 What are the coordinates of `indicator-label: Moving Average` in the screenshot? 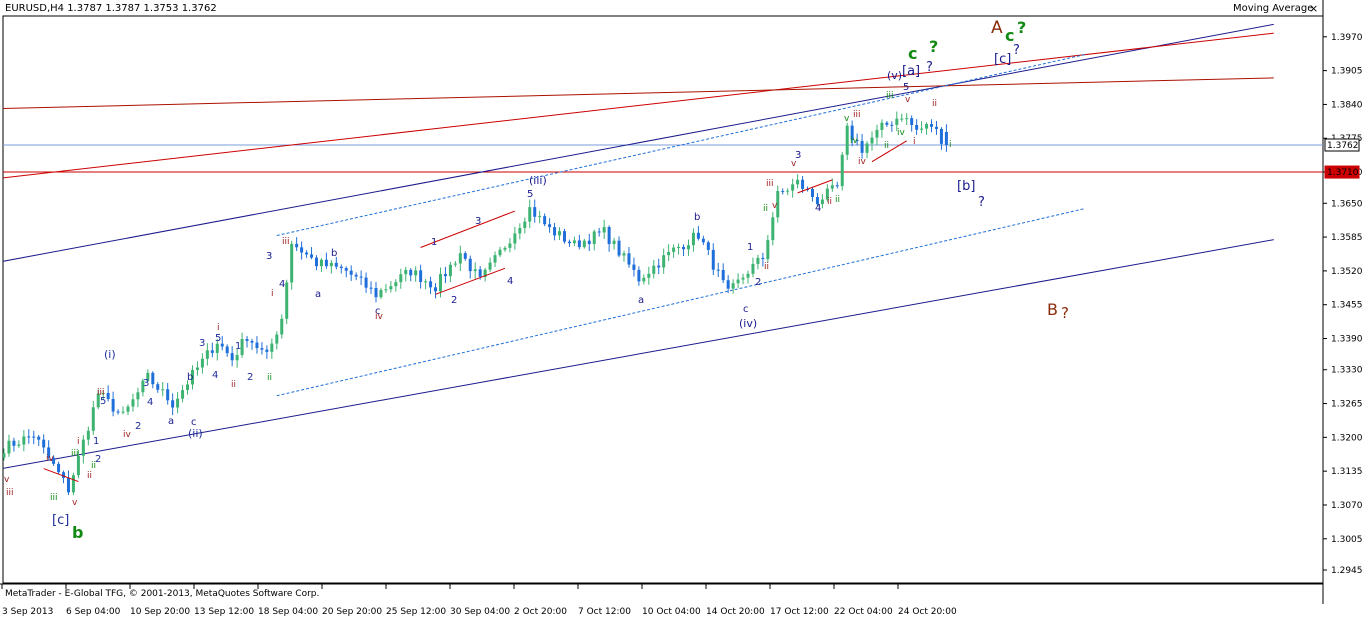 It's located at (1273, 8).